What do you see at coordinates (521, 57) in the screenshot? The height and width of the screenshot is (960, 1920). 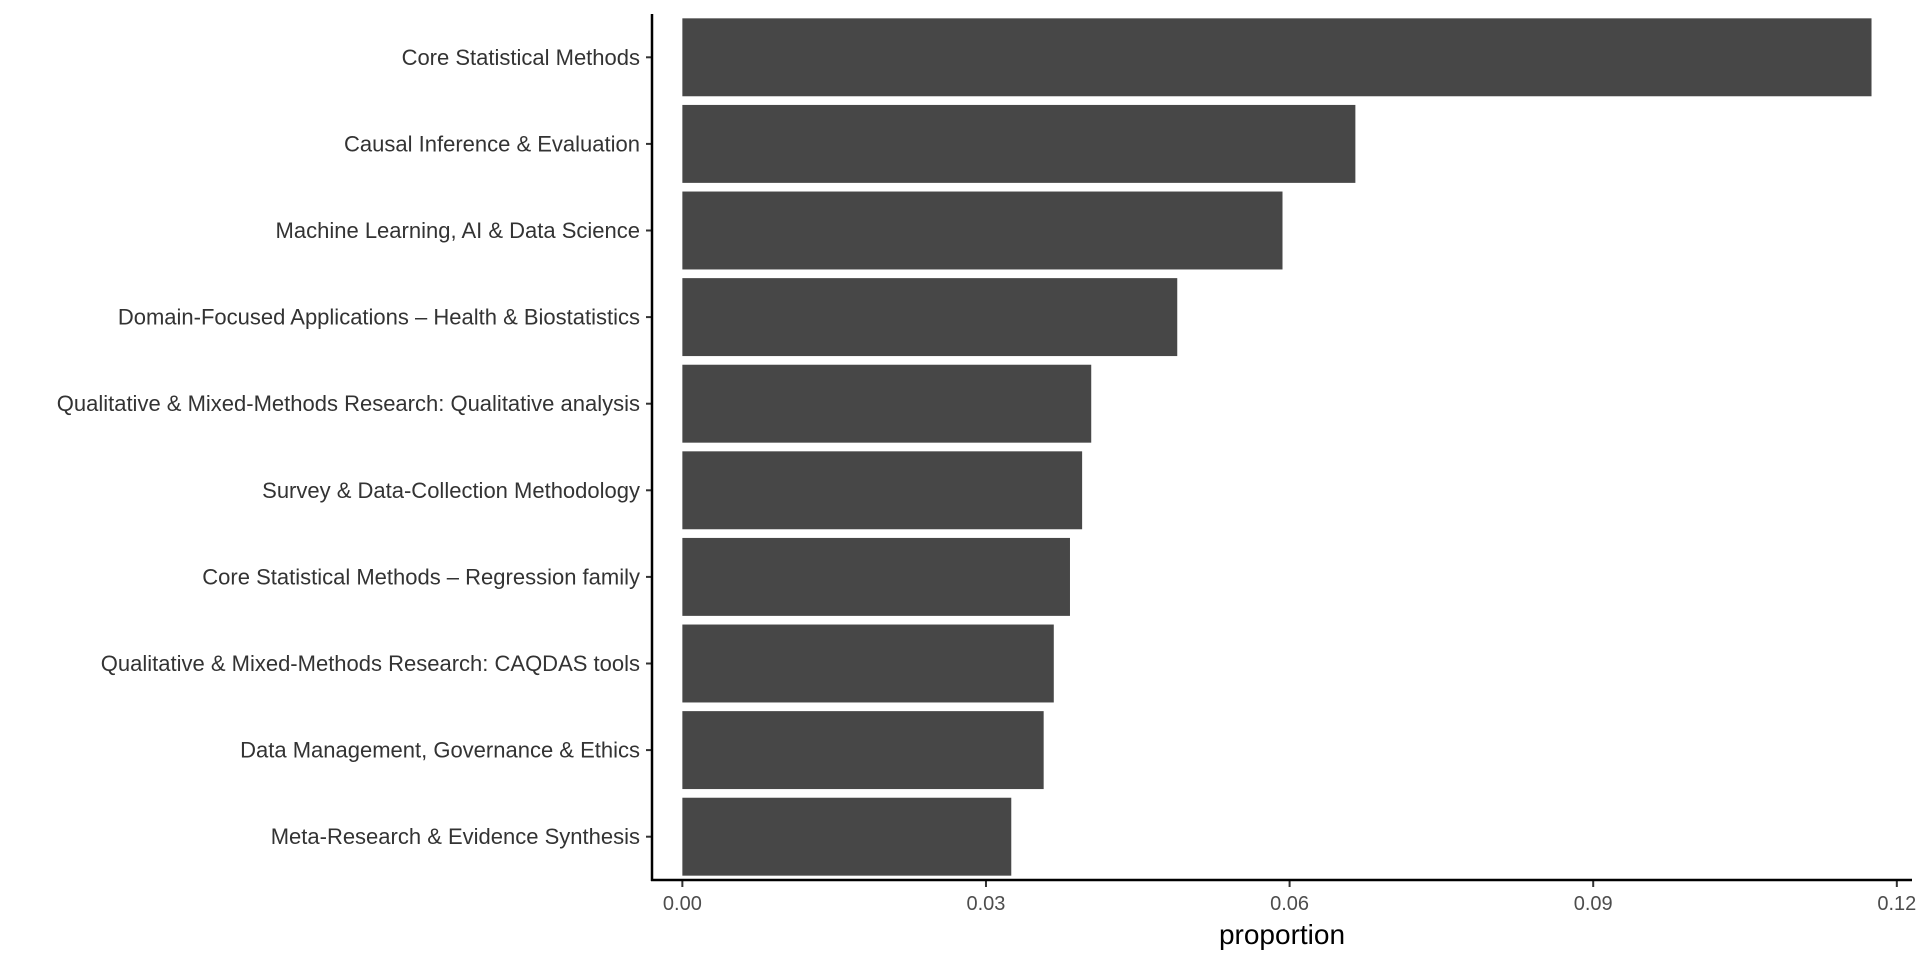 I see `category-label: Core Statistical Methods` at bounding box center [521, 57].